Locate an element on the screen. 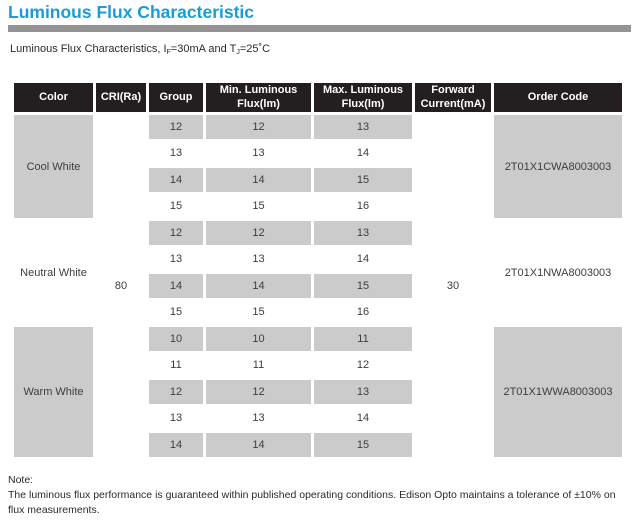  column-header: Max. Luminous Flux(lm) is located at coordinates (363, 97).